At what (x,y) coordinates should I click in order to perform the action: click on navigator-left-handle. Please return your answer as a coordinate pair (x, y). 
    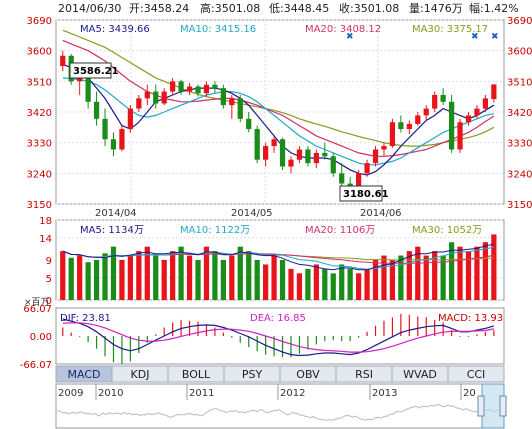
    Looking at the image, I should click on (481, 406).